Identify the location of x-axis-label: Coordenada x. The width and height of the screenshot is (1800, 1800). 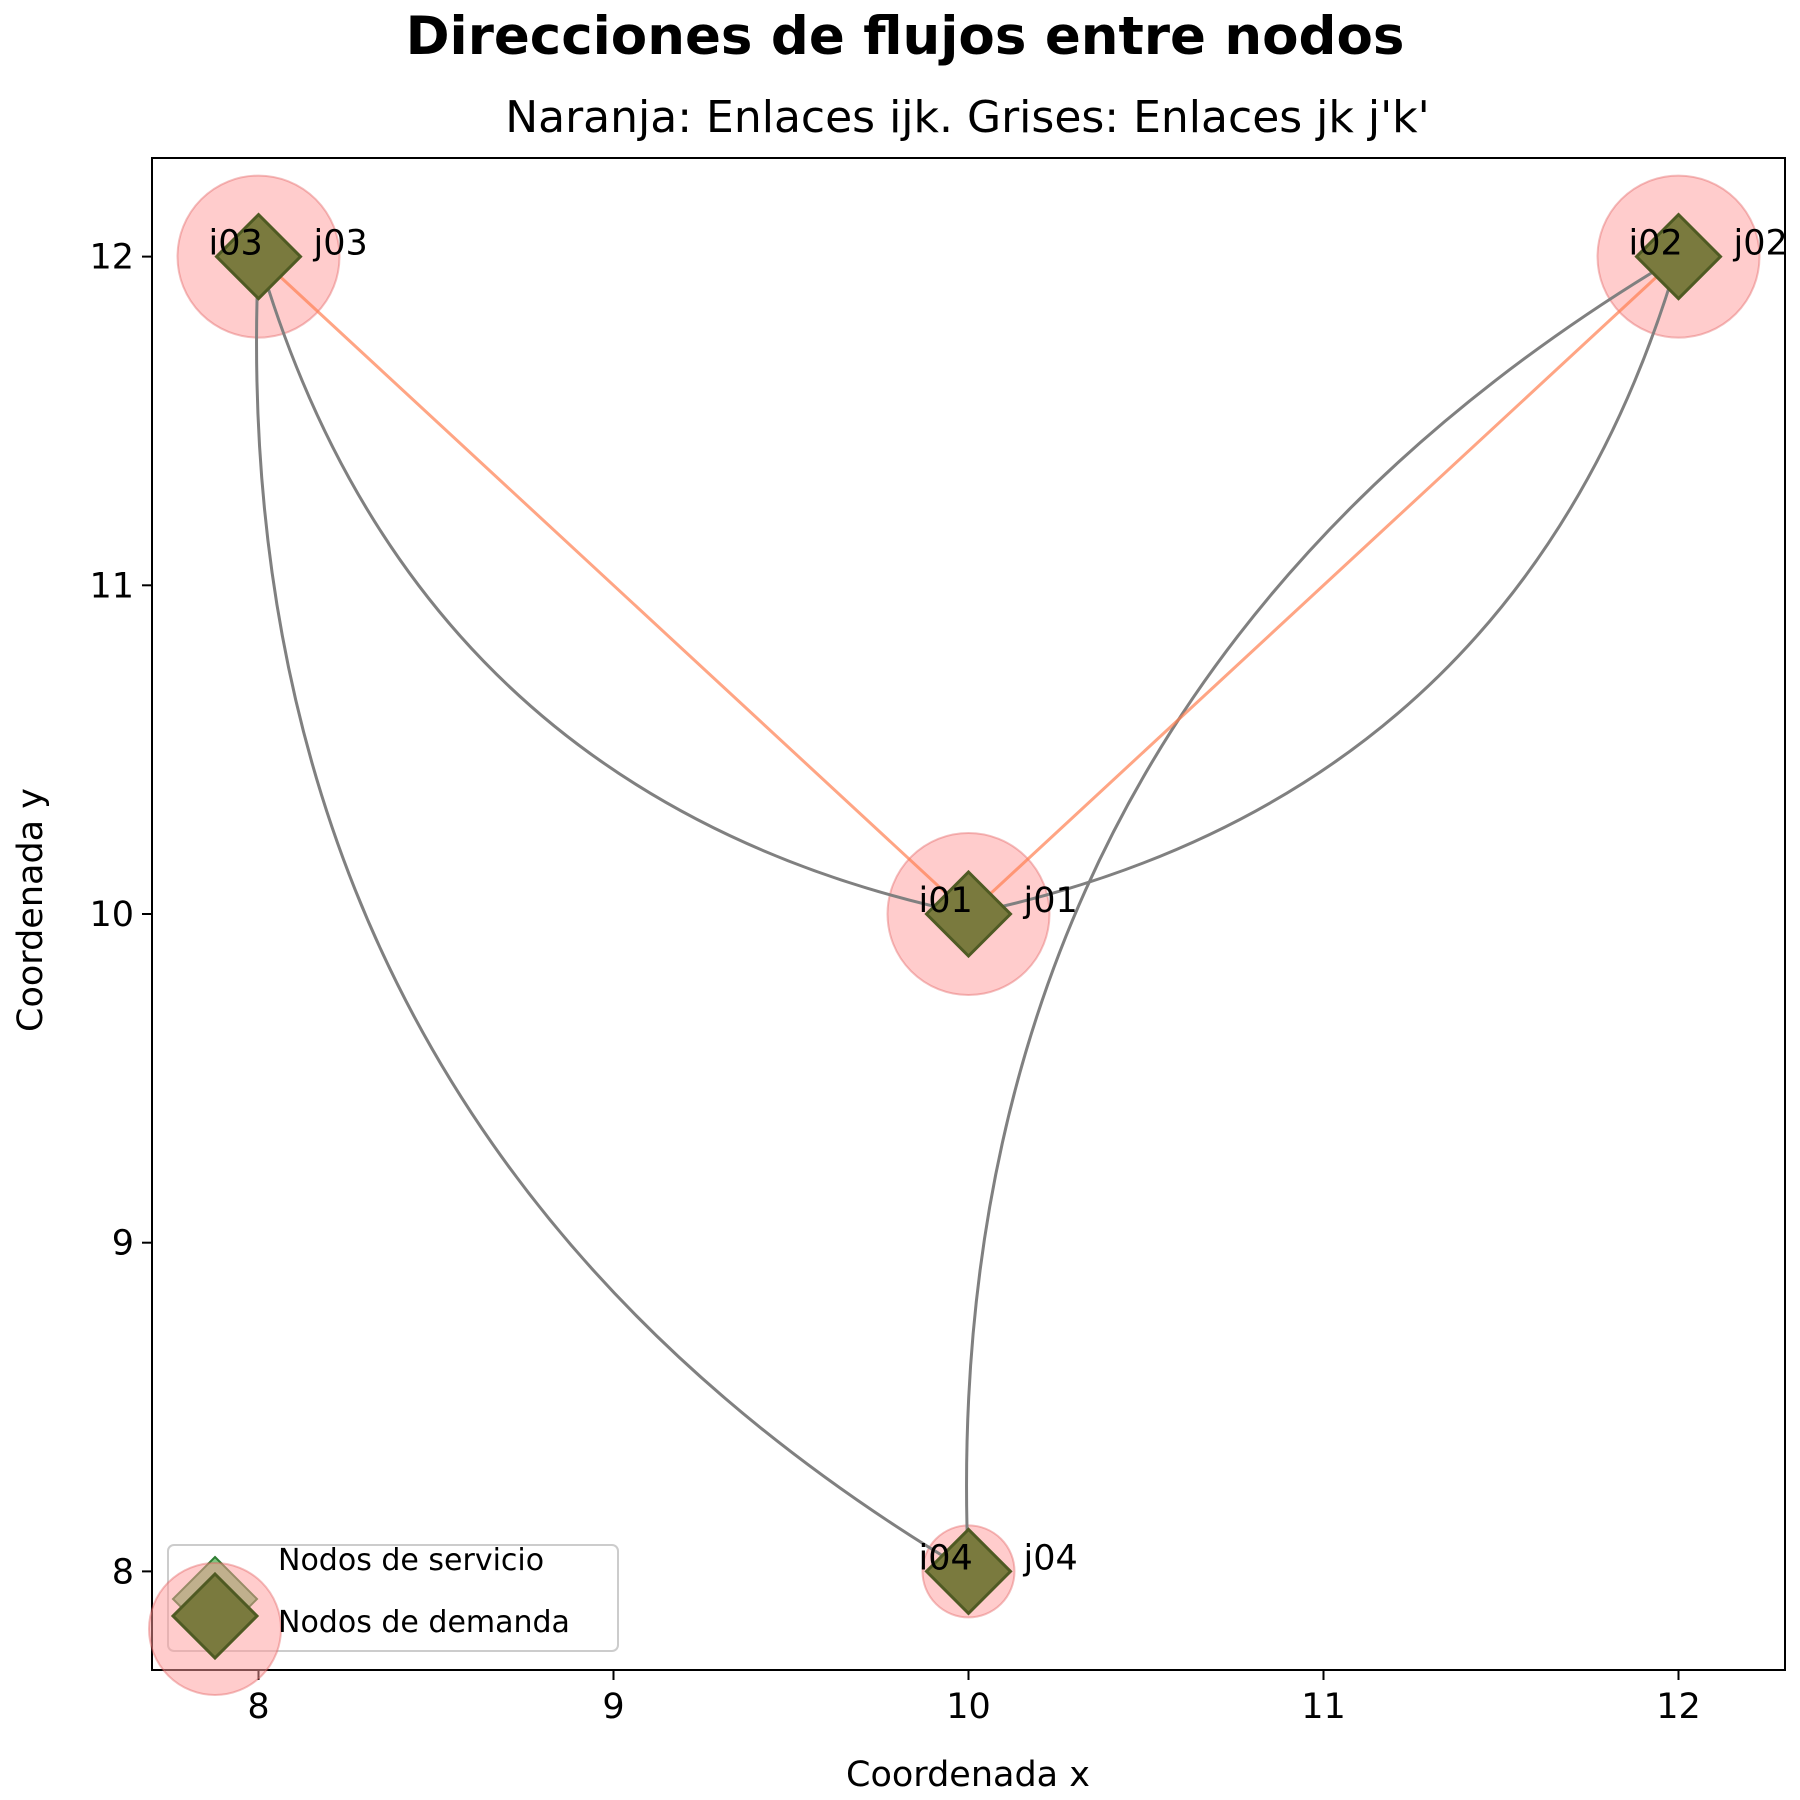
(968, 1775).